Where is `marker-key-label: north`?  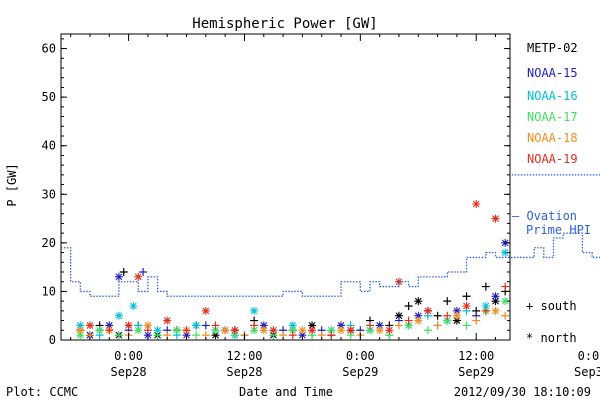
marker-key-label: north is located at coordinates (558, 338).